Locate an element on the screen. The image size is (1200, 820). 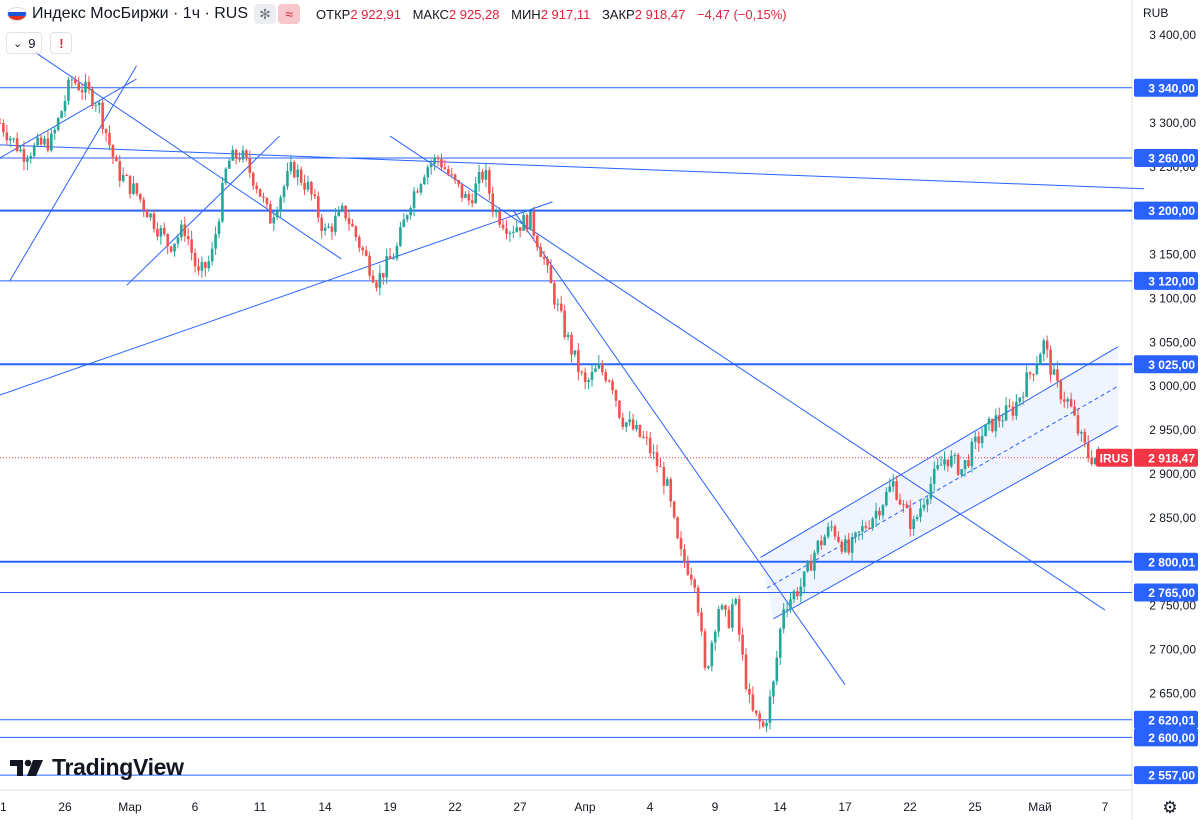
y-tick-label: 2 950,00 is located at coordinates (1172, 430).